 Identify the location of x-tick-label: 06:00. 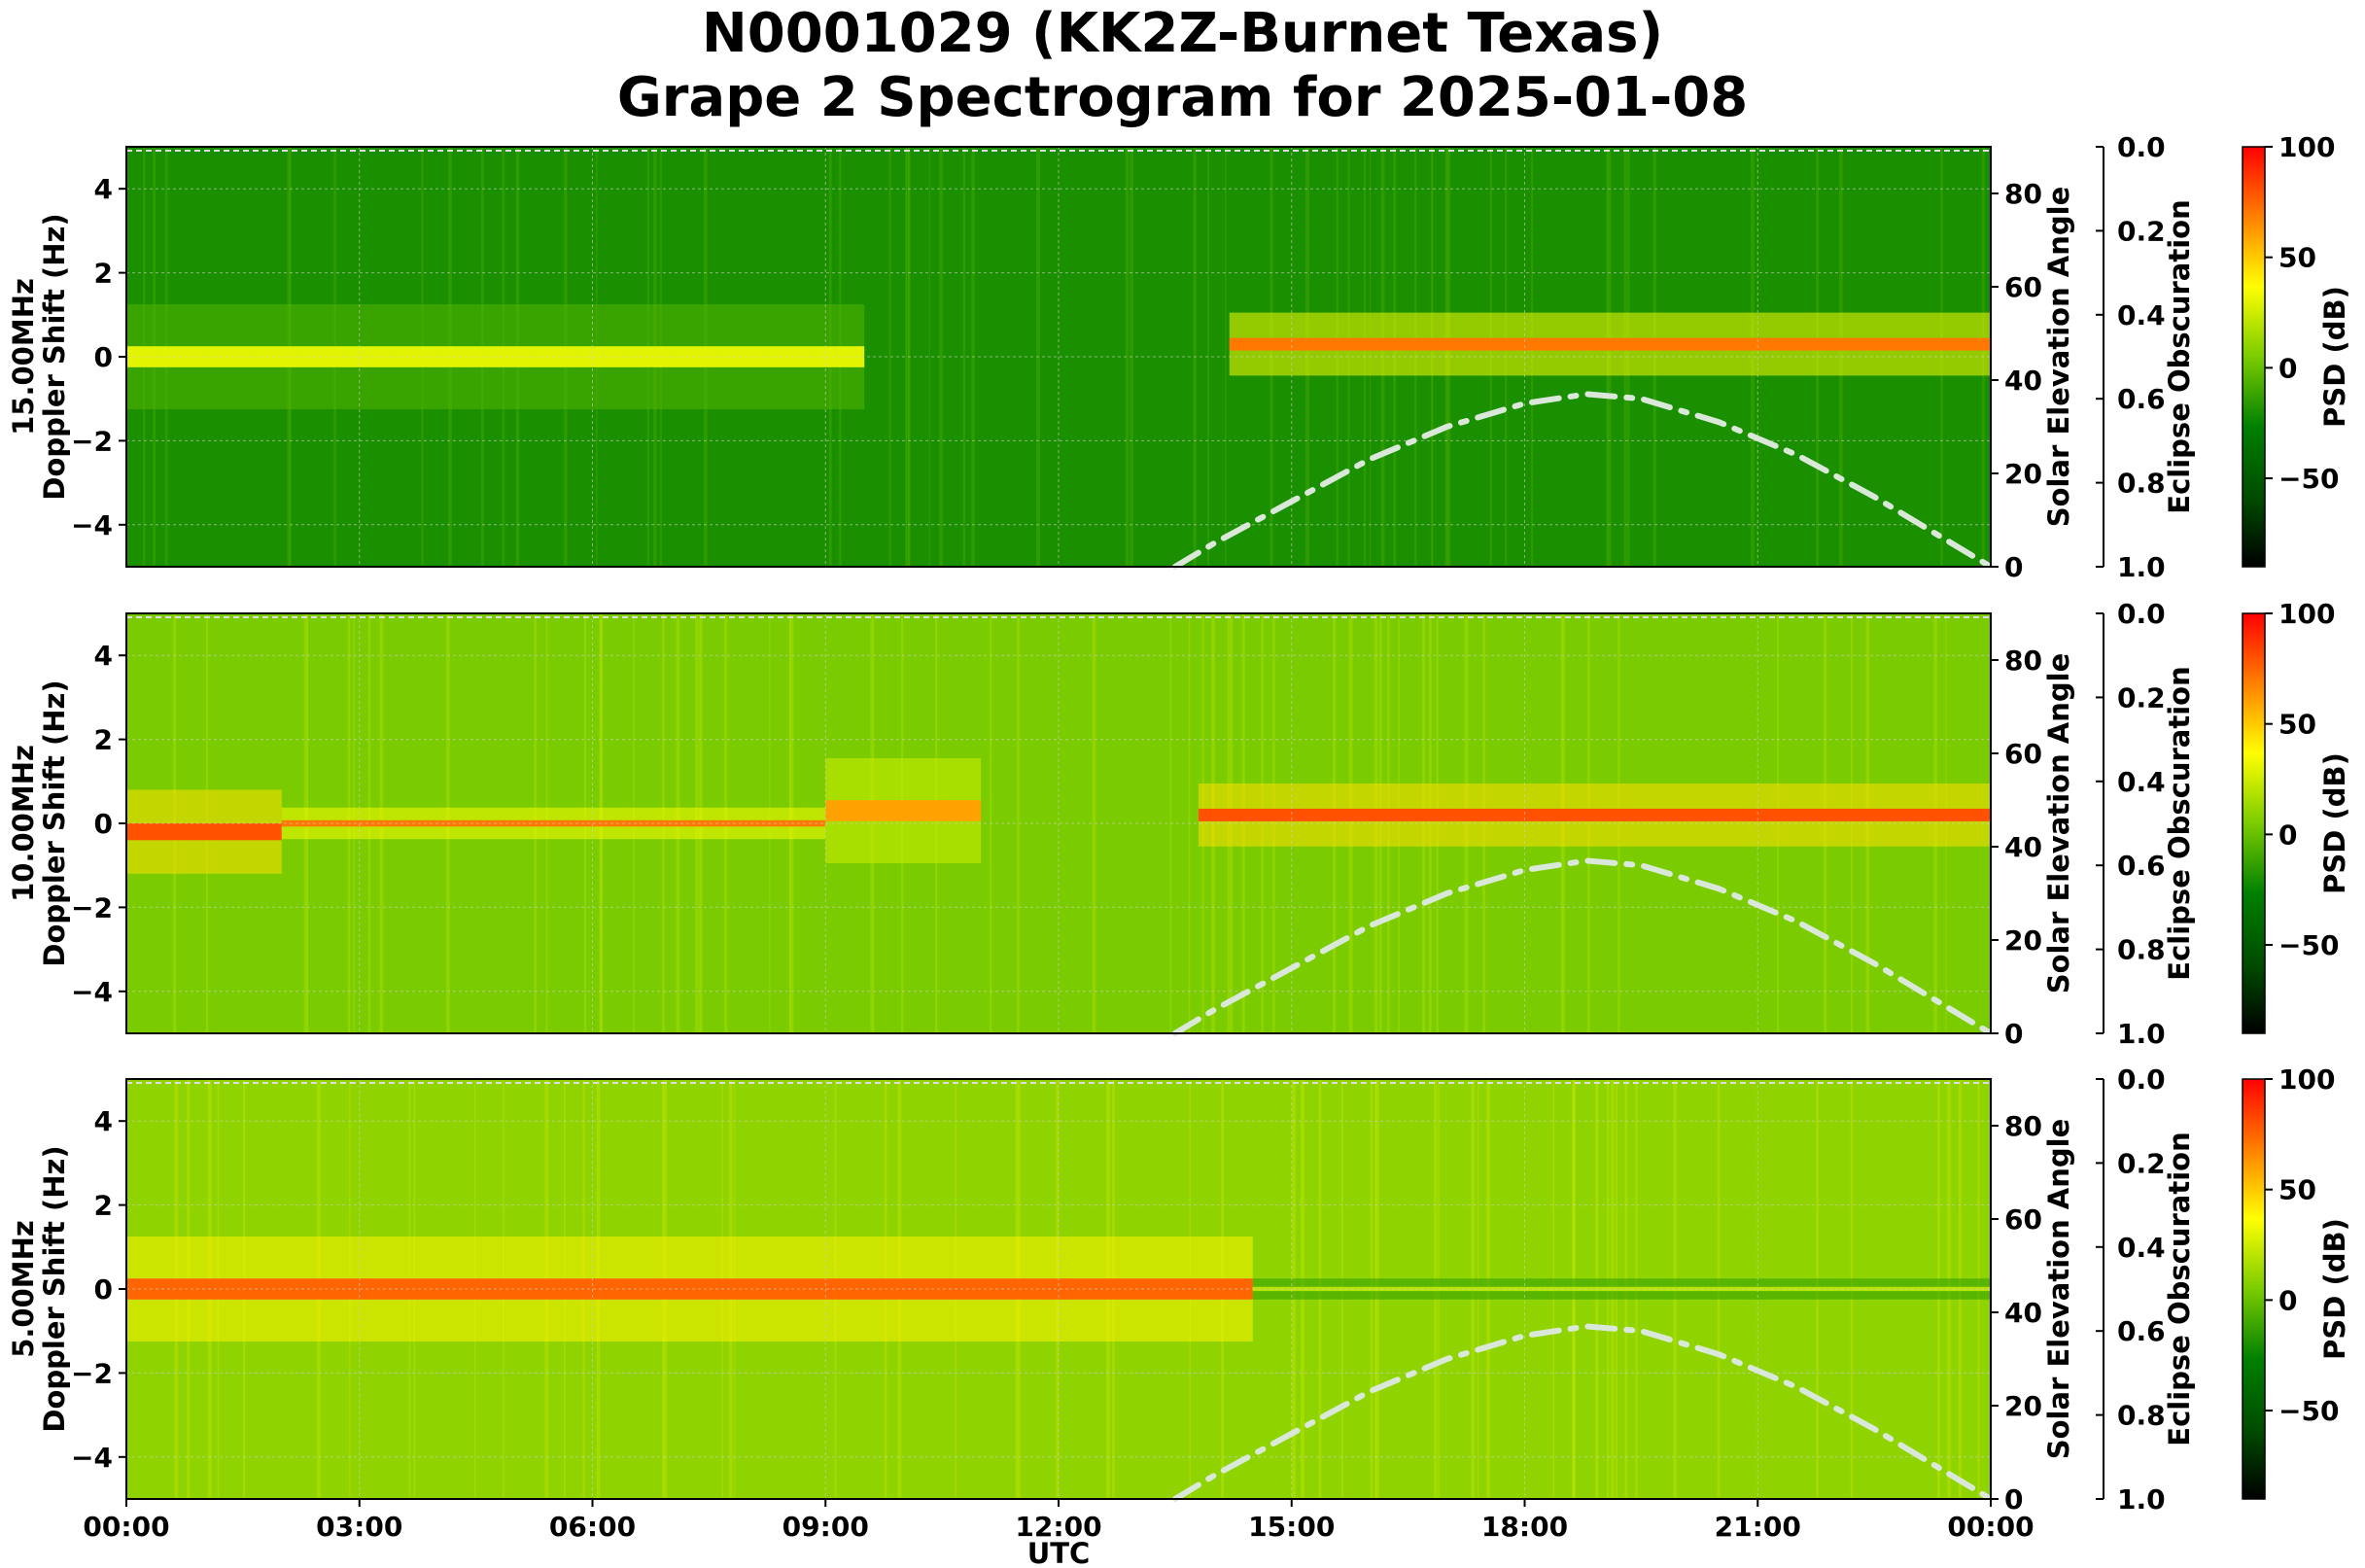
(592, 1527).